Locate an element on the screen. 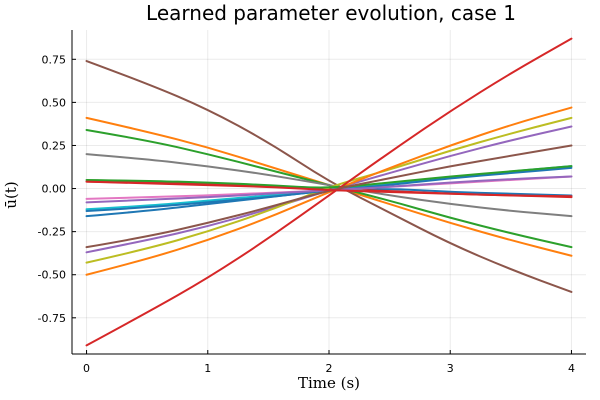 The width and height of the screenshot is (600, 400). x-axis-label: Time (s) is located at coordinates (329, 383).